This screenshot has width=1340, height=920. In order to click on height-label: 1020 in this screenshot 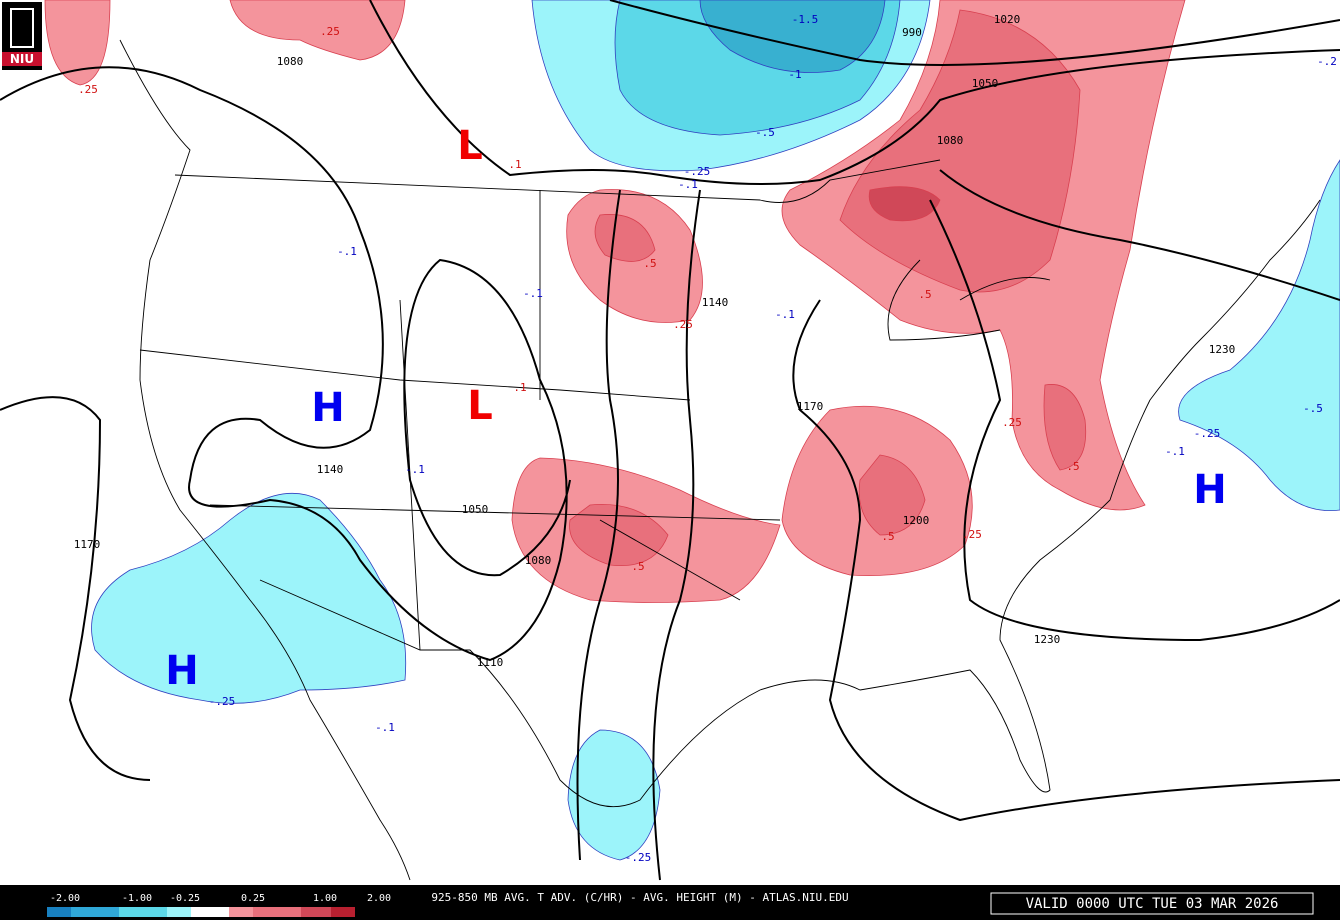, I will do `click(1007, 19)`.